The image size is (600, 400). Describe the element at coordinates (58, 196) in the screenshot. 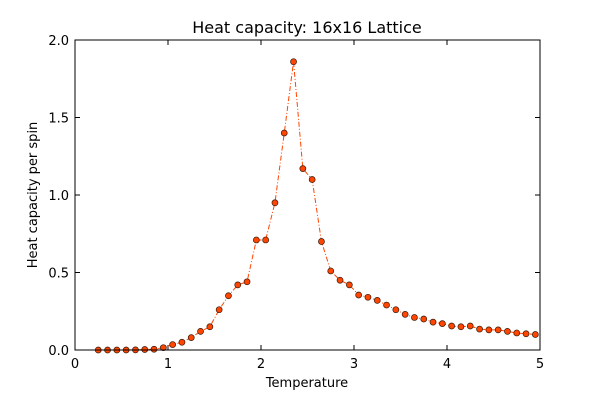

I see `y-tick-label: 1.0` at that location.